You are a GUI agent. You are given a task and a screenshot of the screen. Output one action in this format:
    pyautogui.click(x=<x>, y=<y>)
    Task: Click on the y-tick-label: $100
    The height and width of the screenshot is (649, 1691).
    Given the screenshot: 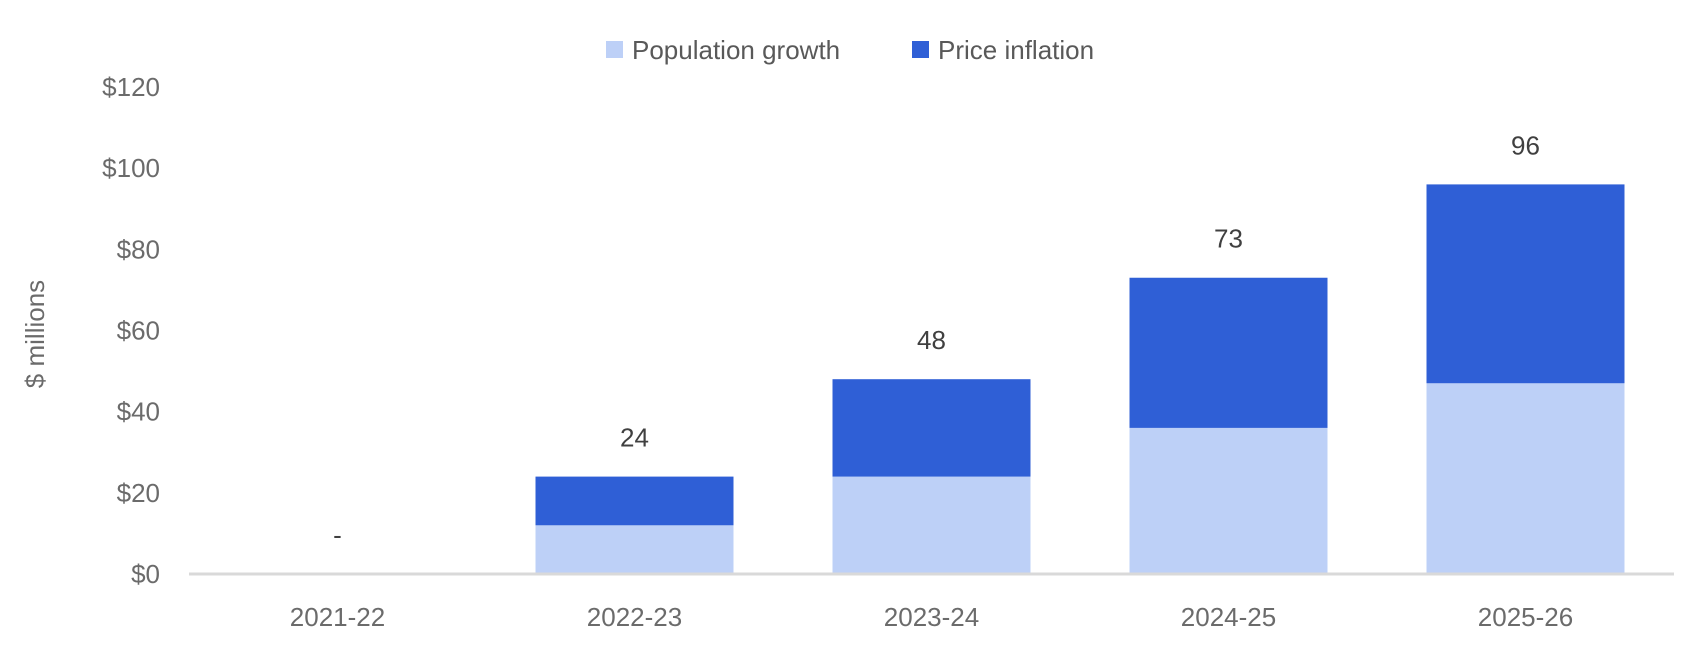 What is the action you would take?
    pyautogui.click(x=131, y=168)
    